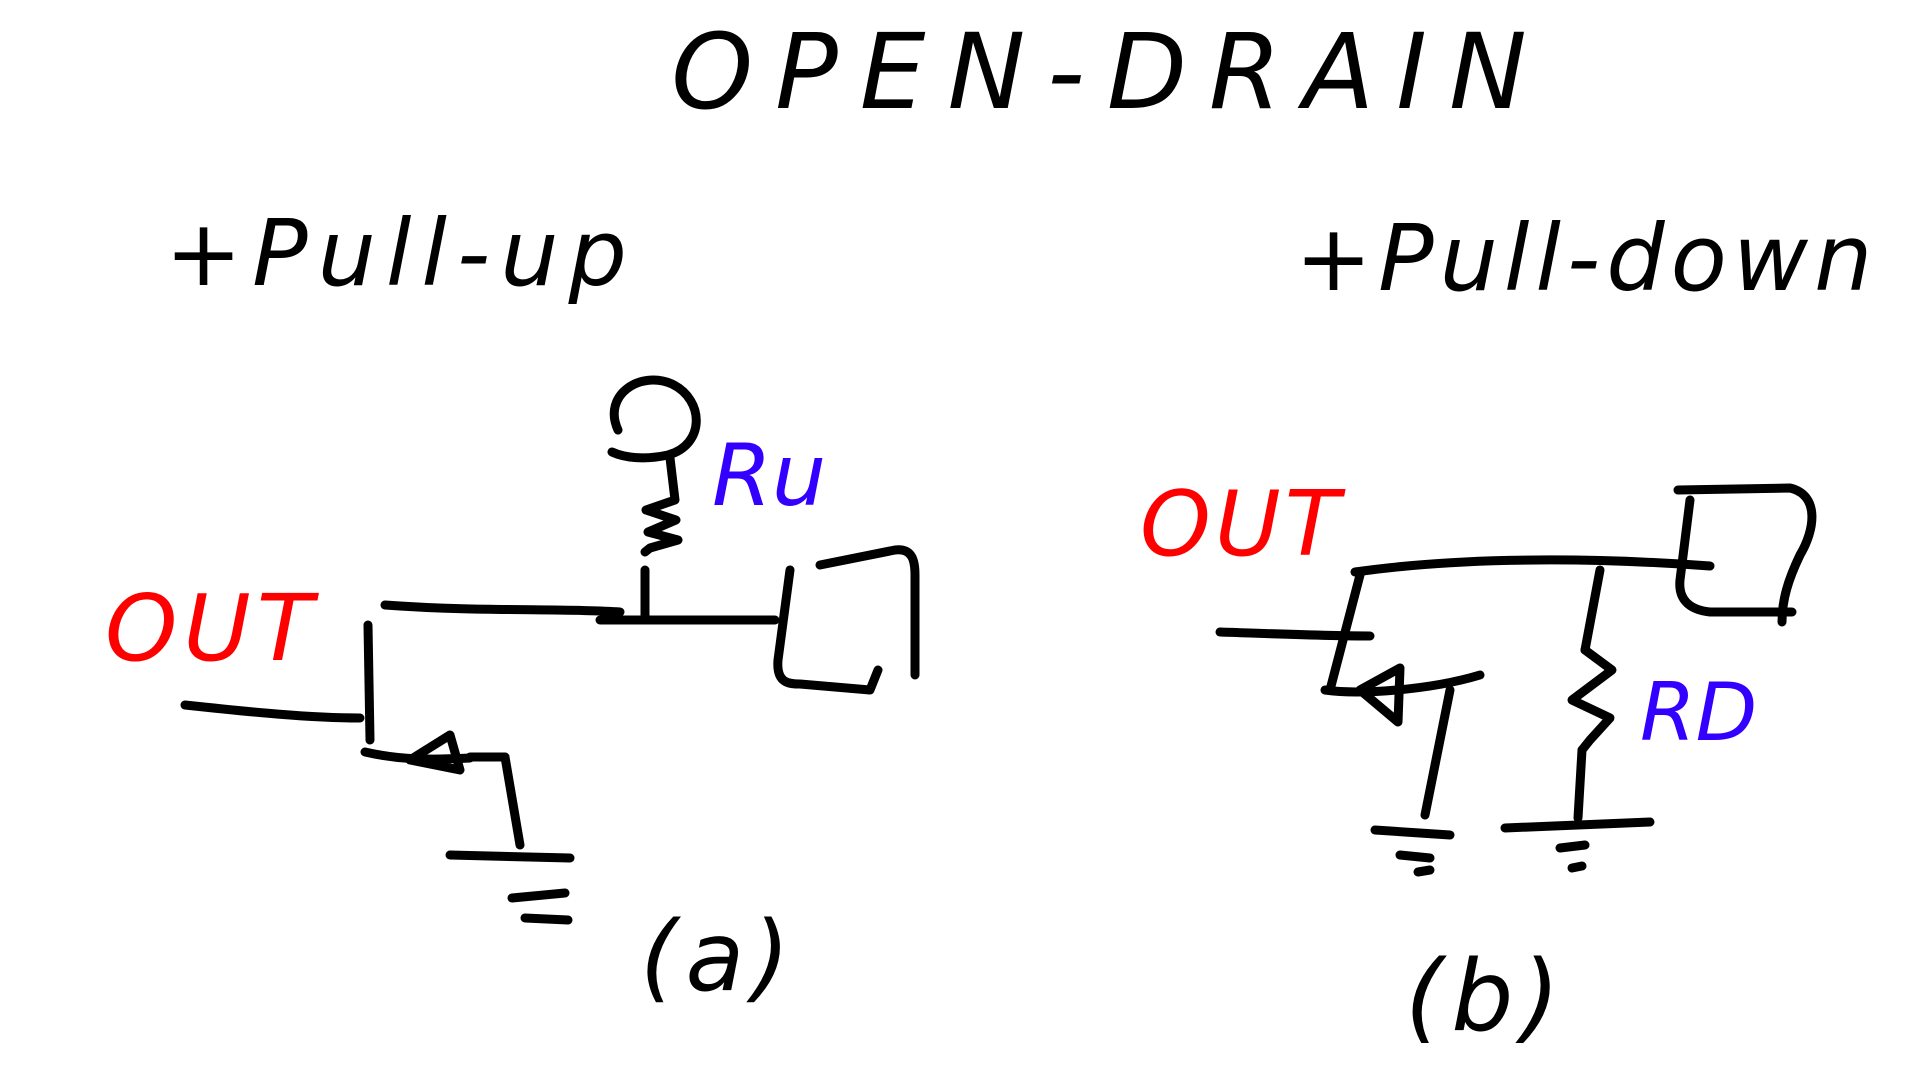 The image size is (1920, 1080). What do you see at coordinates (512, 801) in the screenshot?
I see `left-ground-lead` at bounding box center [512, 801].